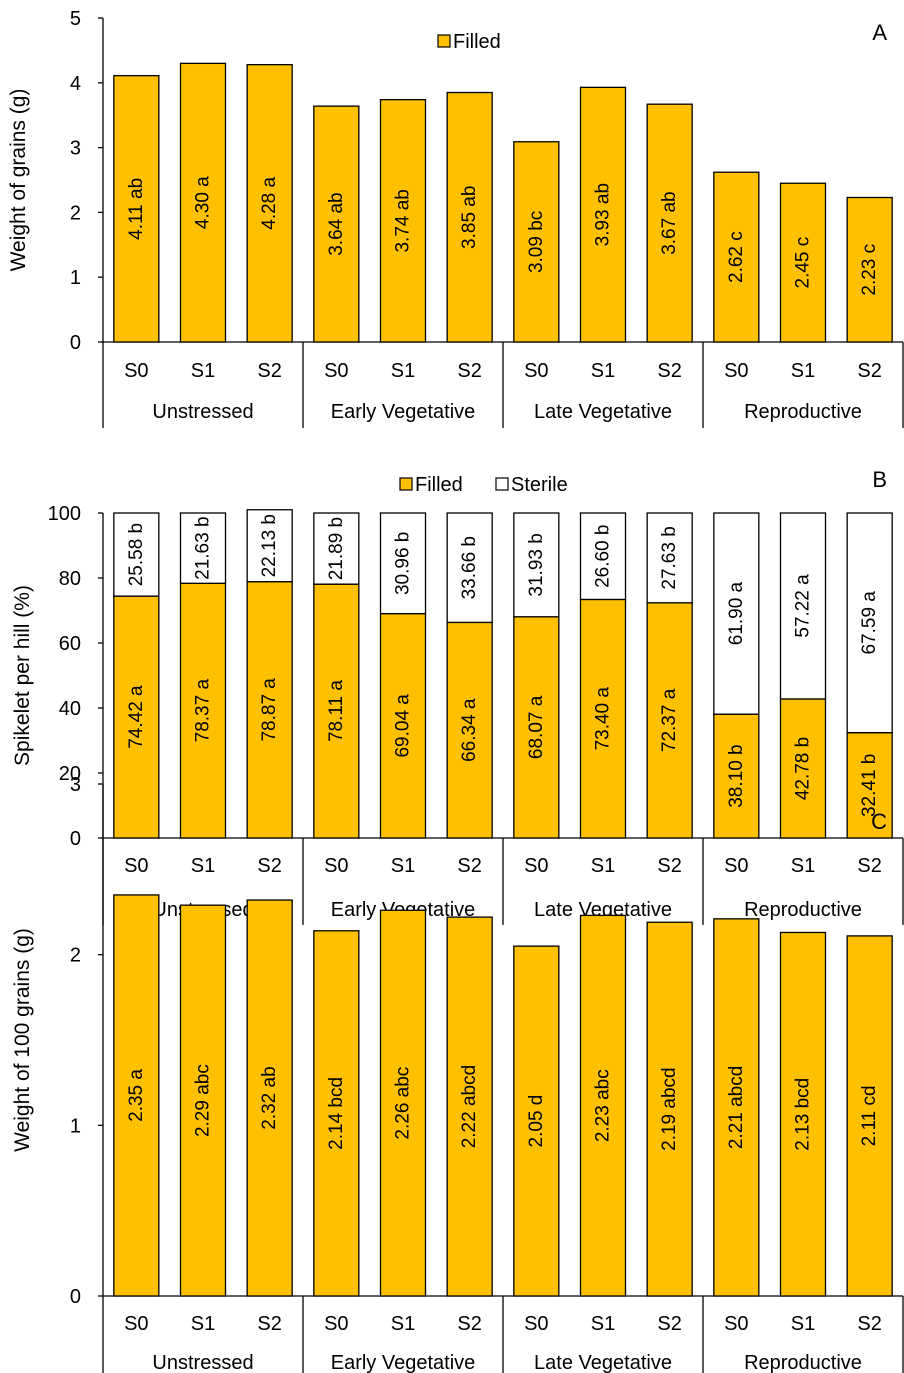 The image size is (904, 1373). What do you see at coordinates (879, 821) in the screenshot?
I see `panel-letter: C` at bounding box center [879, 821].